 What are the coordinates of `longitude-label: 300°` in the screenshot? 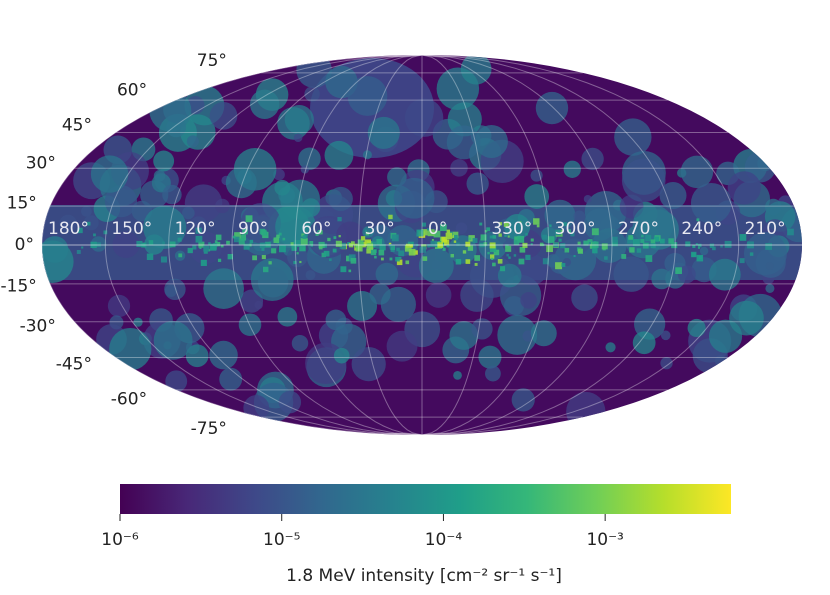 It's located at (575, 229).